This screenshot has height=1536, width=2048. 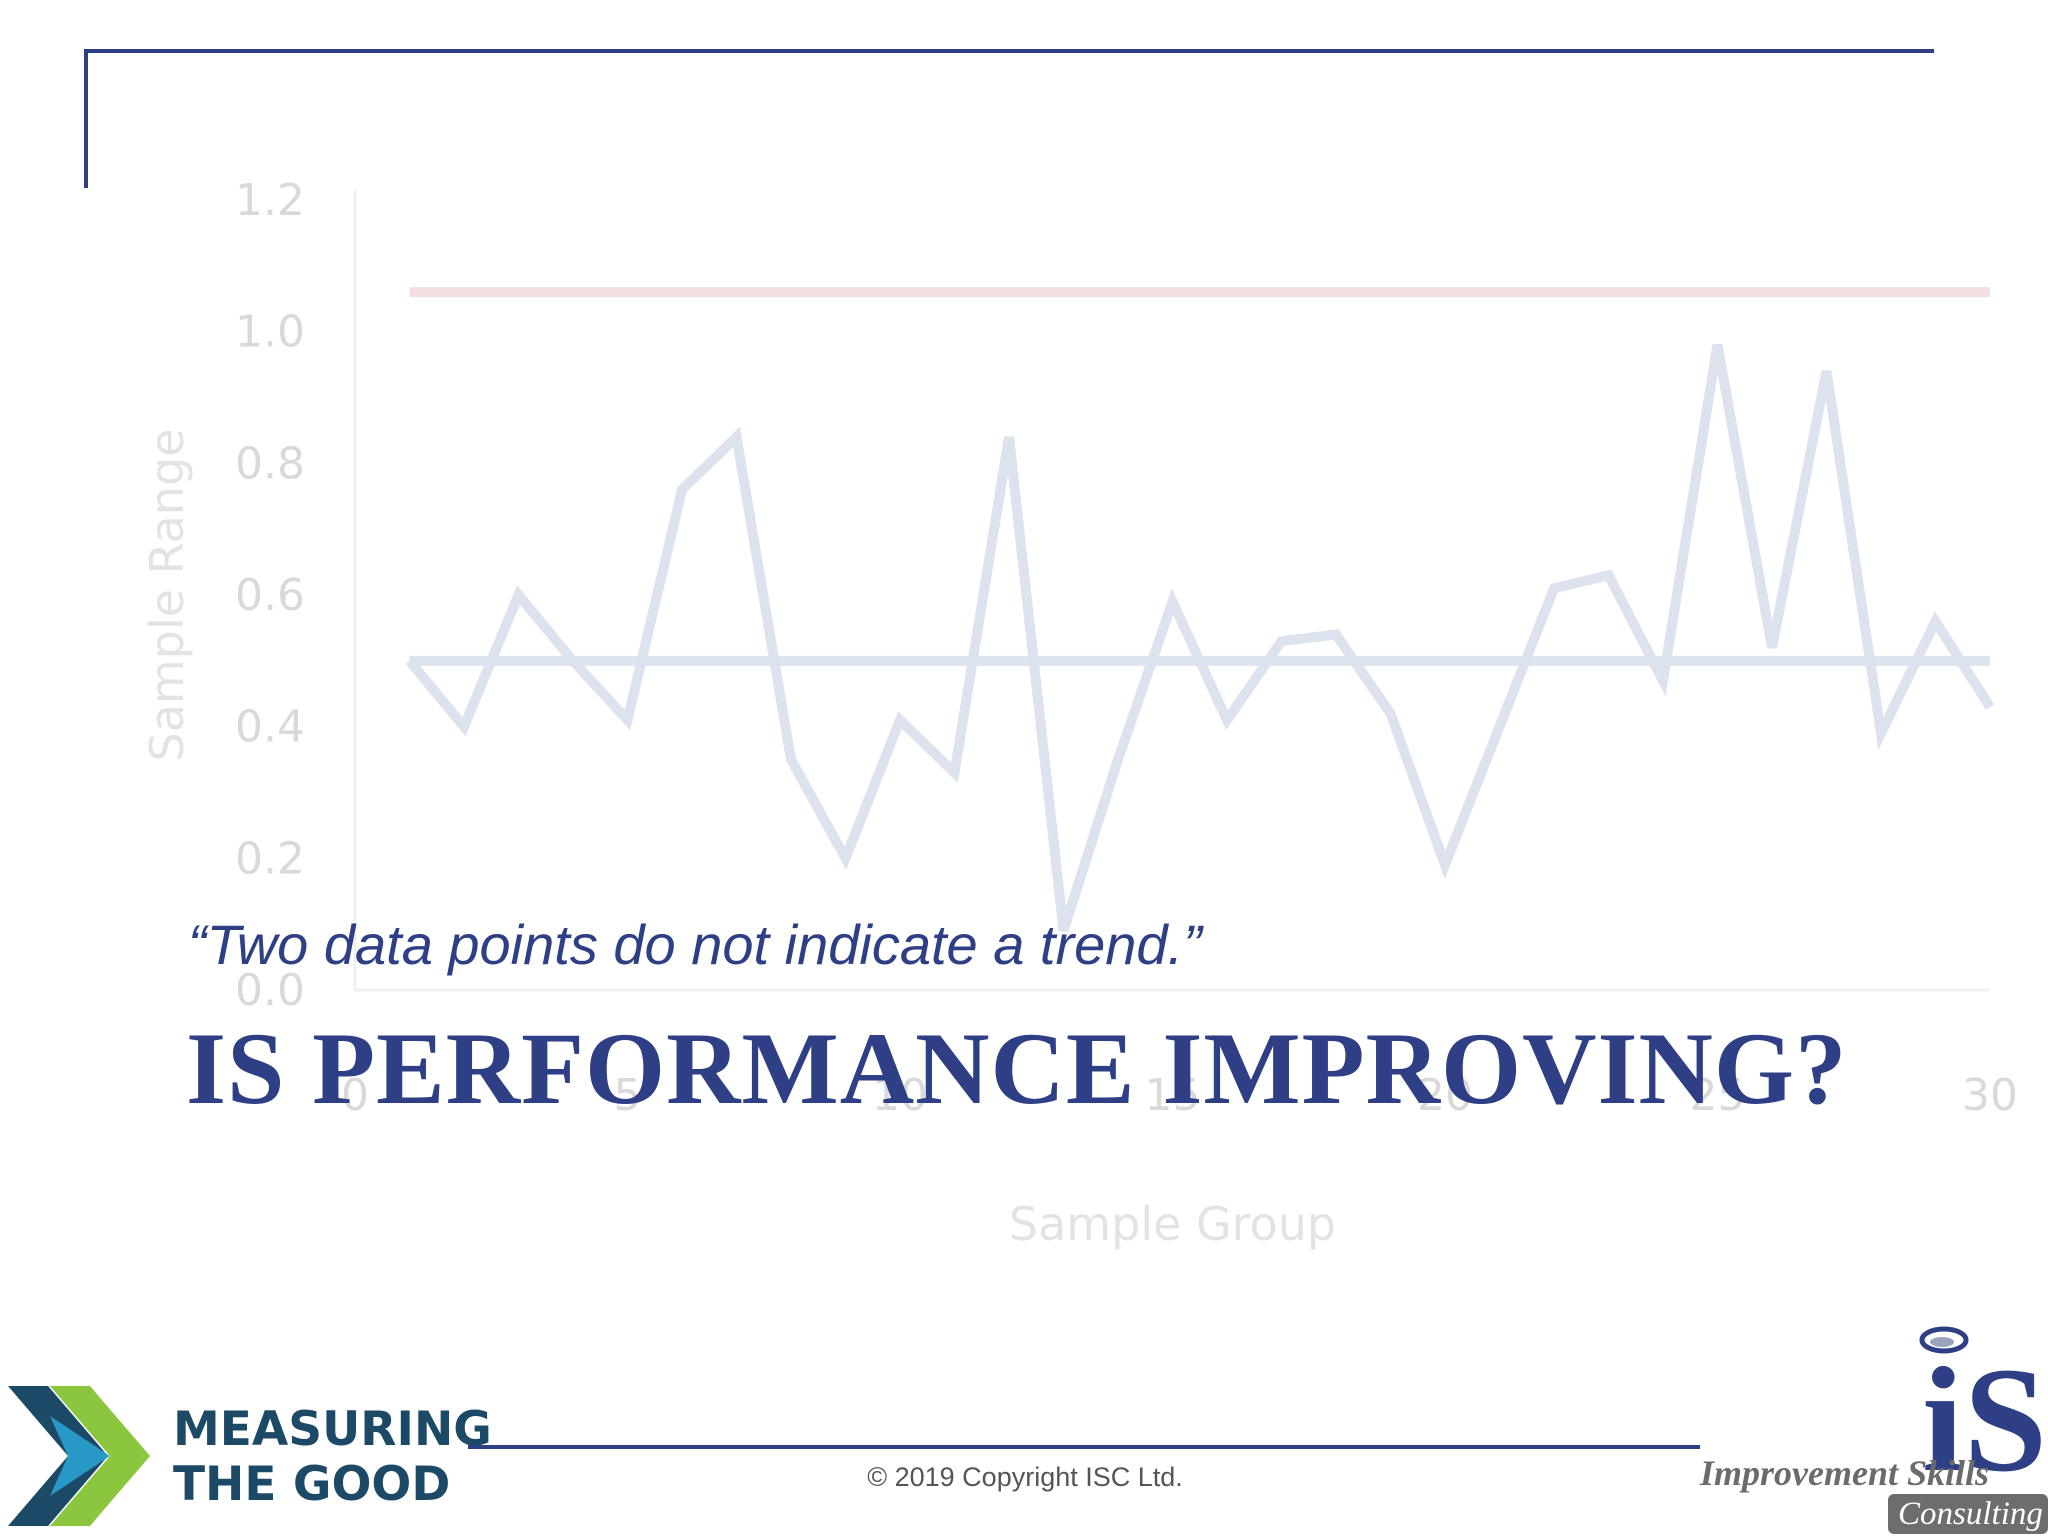 What do you see at coordinates (270, 463) in the screenshot?
I see `y-tick-label: 0.8` at bounding box center [270, 463].